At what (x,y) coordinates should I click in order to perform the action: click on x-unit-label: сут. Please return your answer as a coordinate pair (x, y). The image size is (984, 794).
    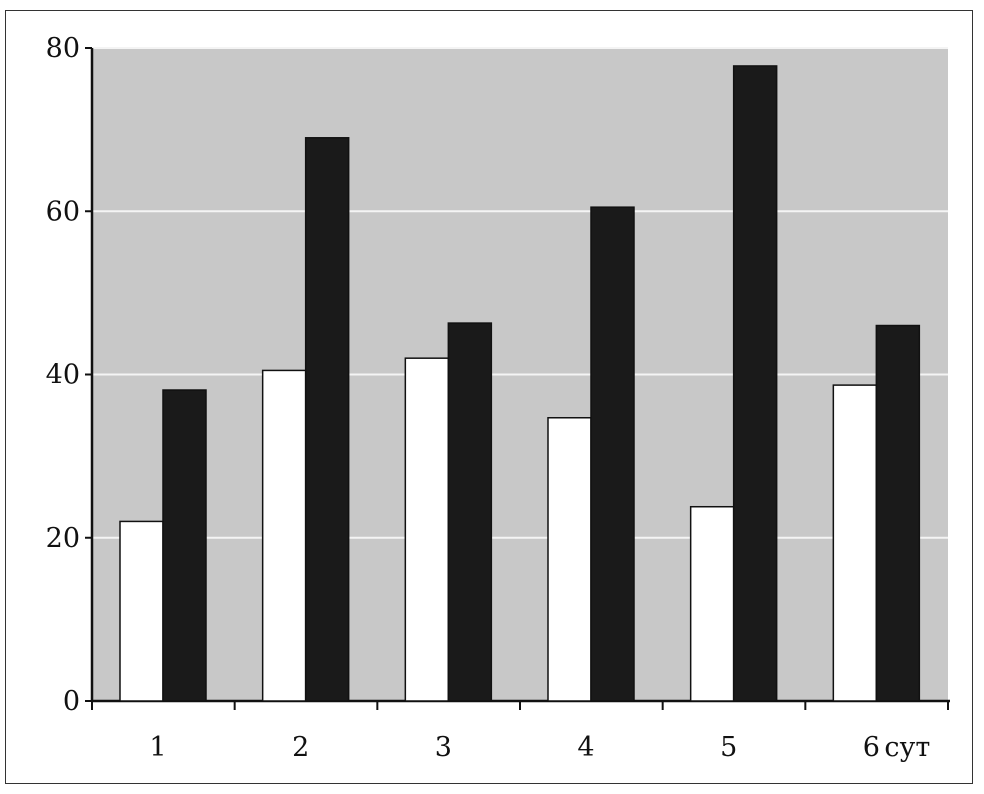
    Looking at the image, I should click on (907, 747).